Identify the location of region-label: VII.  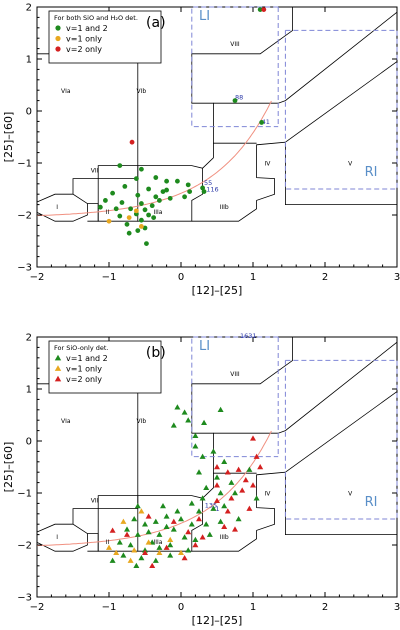
(95, 500).